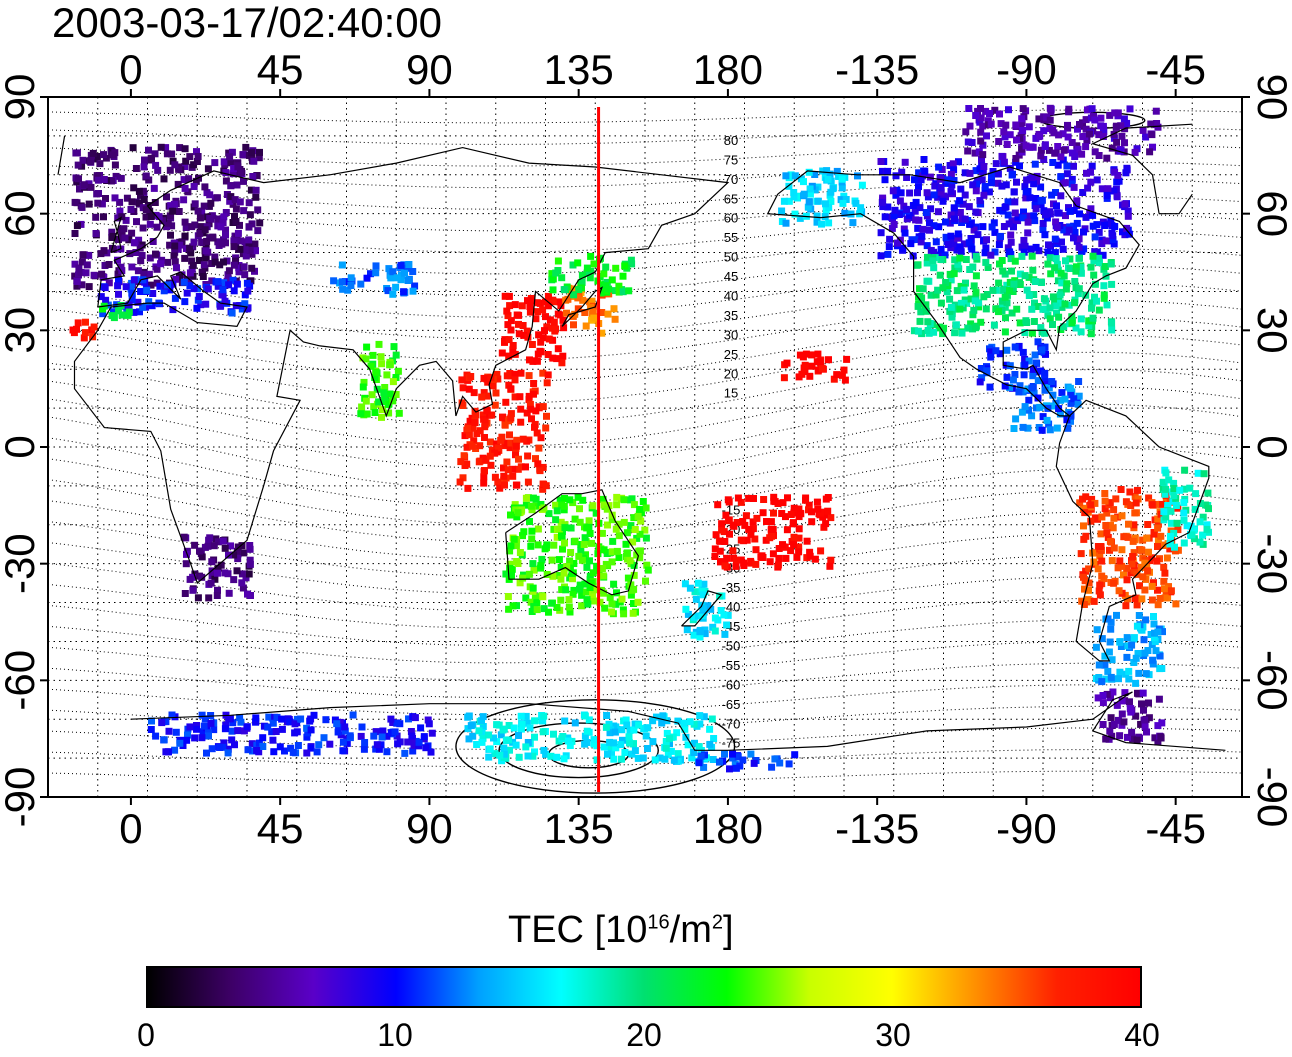 The image size is (1292, 1057). Describe the element at coordinates (579, 69) in the screenshot. I see `lon-label-top: 135` at that location.